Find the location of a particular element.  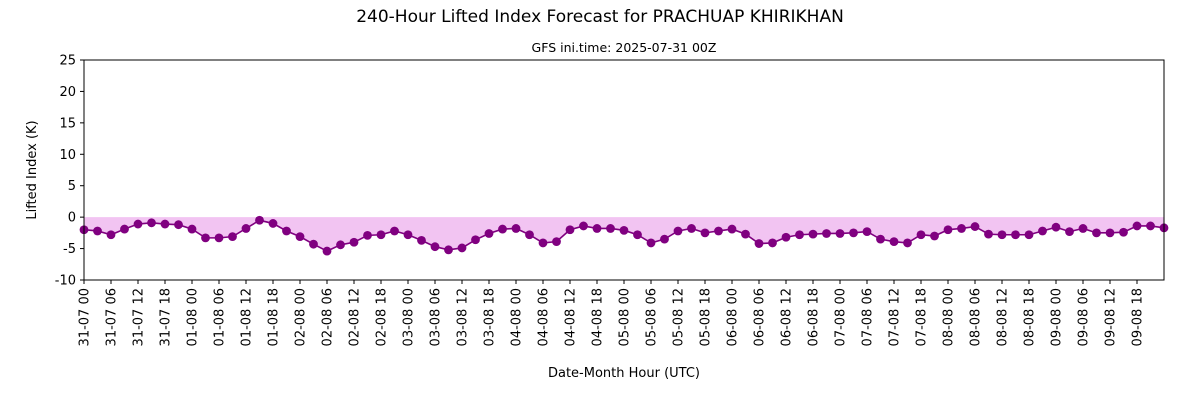

x-tick-label: 05-08 00 is located at coordinates (625, 317).